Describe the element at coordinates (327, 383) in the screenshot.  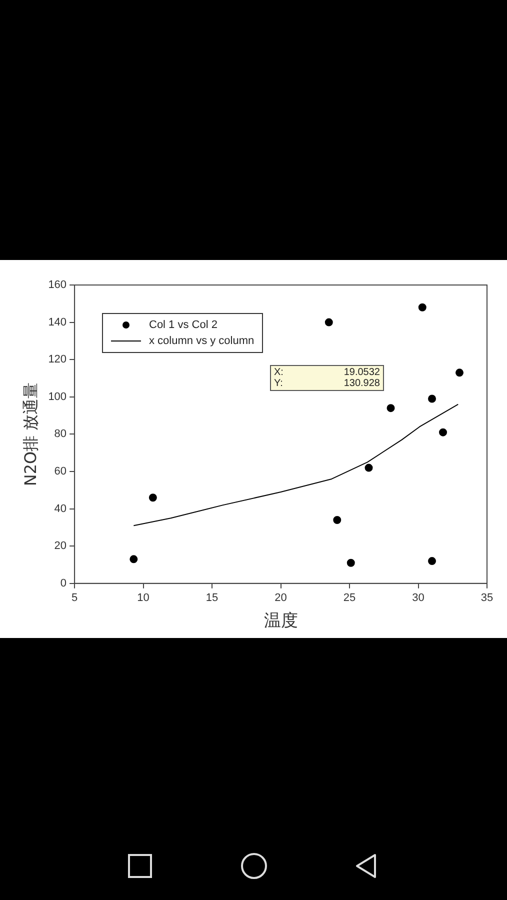
I see `text: Y: 130.928` at that location.